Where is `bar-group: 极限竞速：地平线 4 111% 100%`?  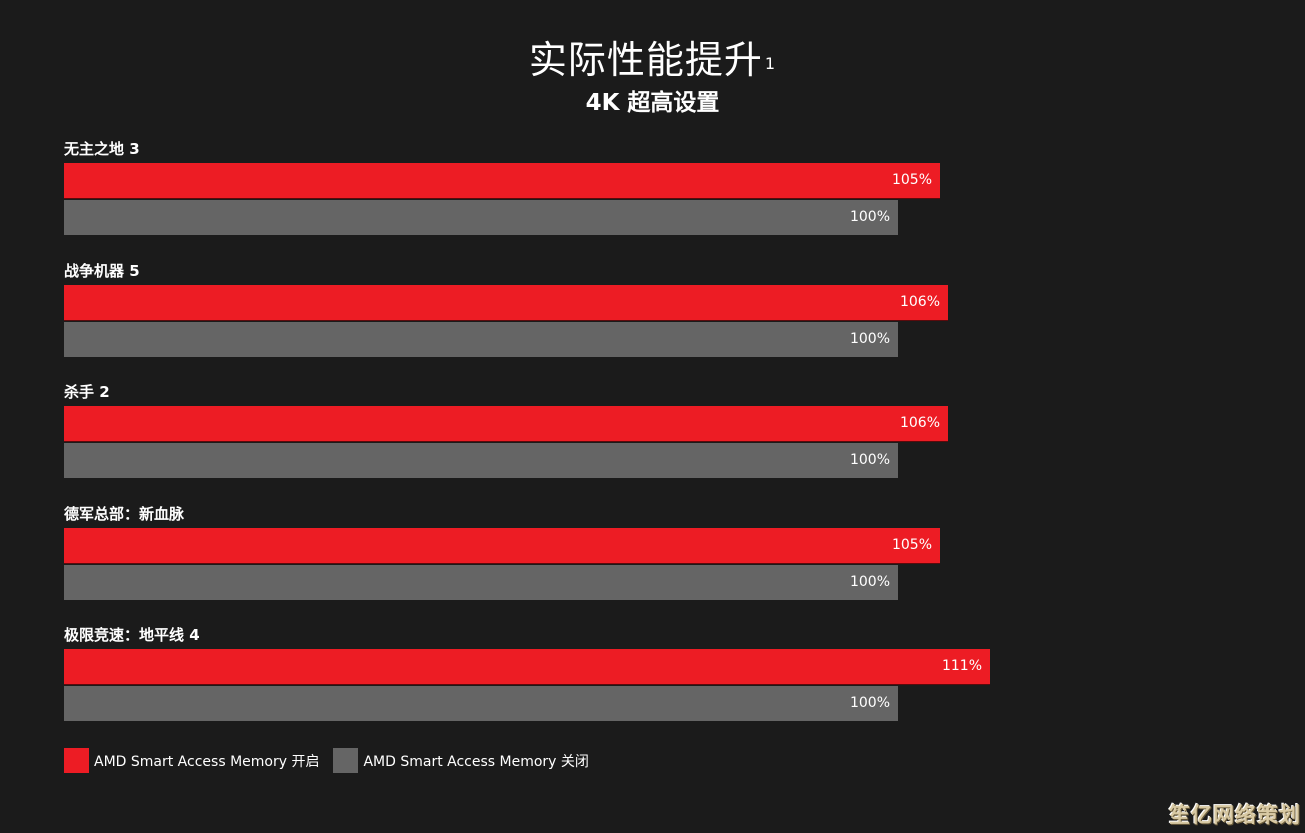 bar-group: 极限竞速：地平线 4 111% 100% is located at coordinates (564, 675).